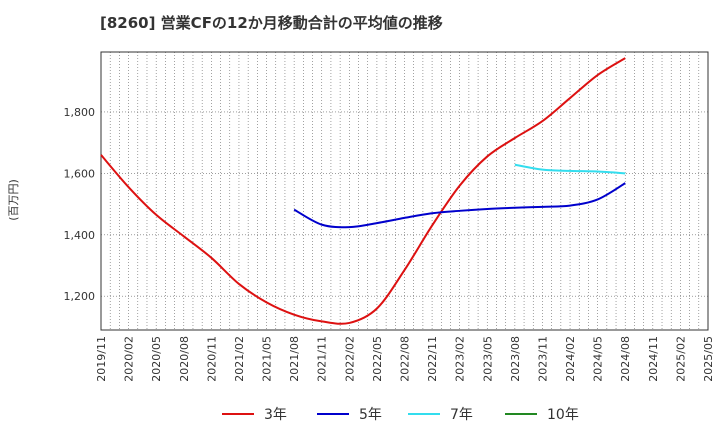 This screenshot has width=720, height=440. Describe the element at coordinates (542, 359) in the screenshot. I see `x-tick-label: 2023/11` at that location.